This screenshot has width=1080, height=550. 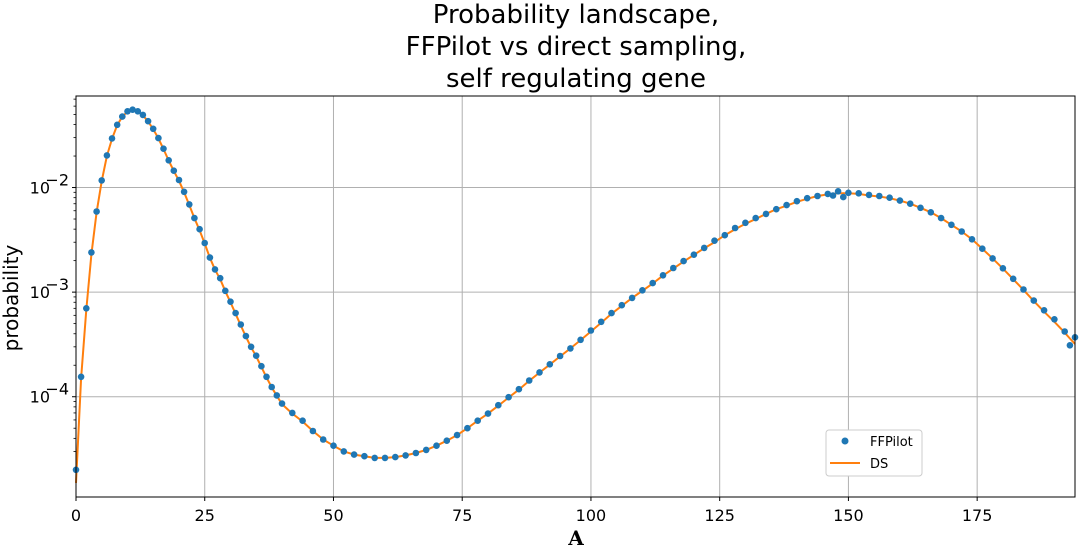 What do you see at coordinates (977, 515) in the screenshot?
I see `x-tick-label: 175` at bounding box center [977, 515].